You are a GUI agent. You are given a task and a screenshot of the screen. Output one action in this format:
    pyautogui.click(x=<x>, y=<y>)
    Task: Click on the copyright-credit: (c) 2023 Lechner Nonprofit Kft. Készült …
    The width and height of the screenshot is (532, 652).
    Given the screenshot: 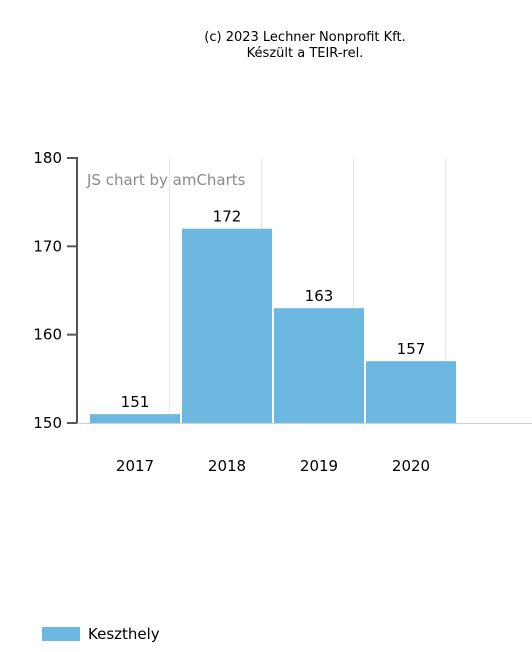 What is the action you would take?
    pyautogui.click(x=266, y=46)
    